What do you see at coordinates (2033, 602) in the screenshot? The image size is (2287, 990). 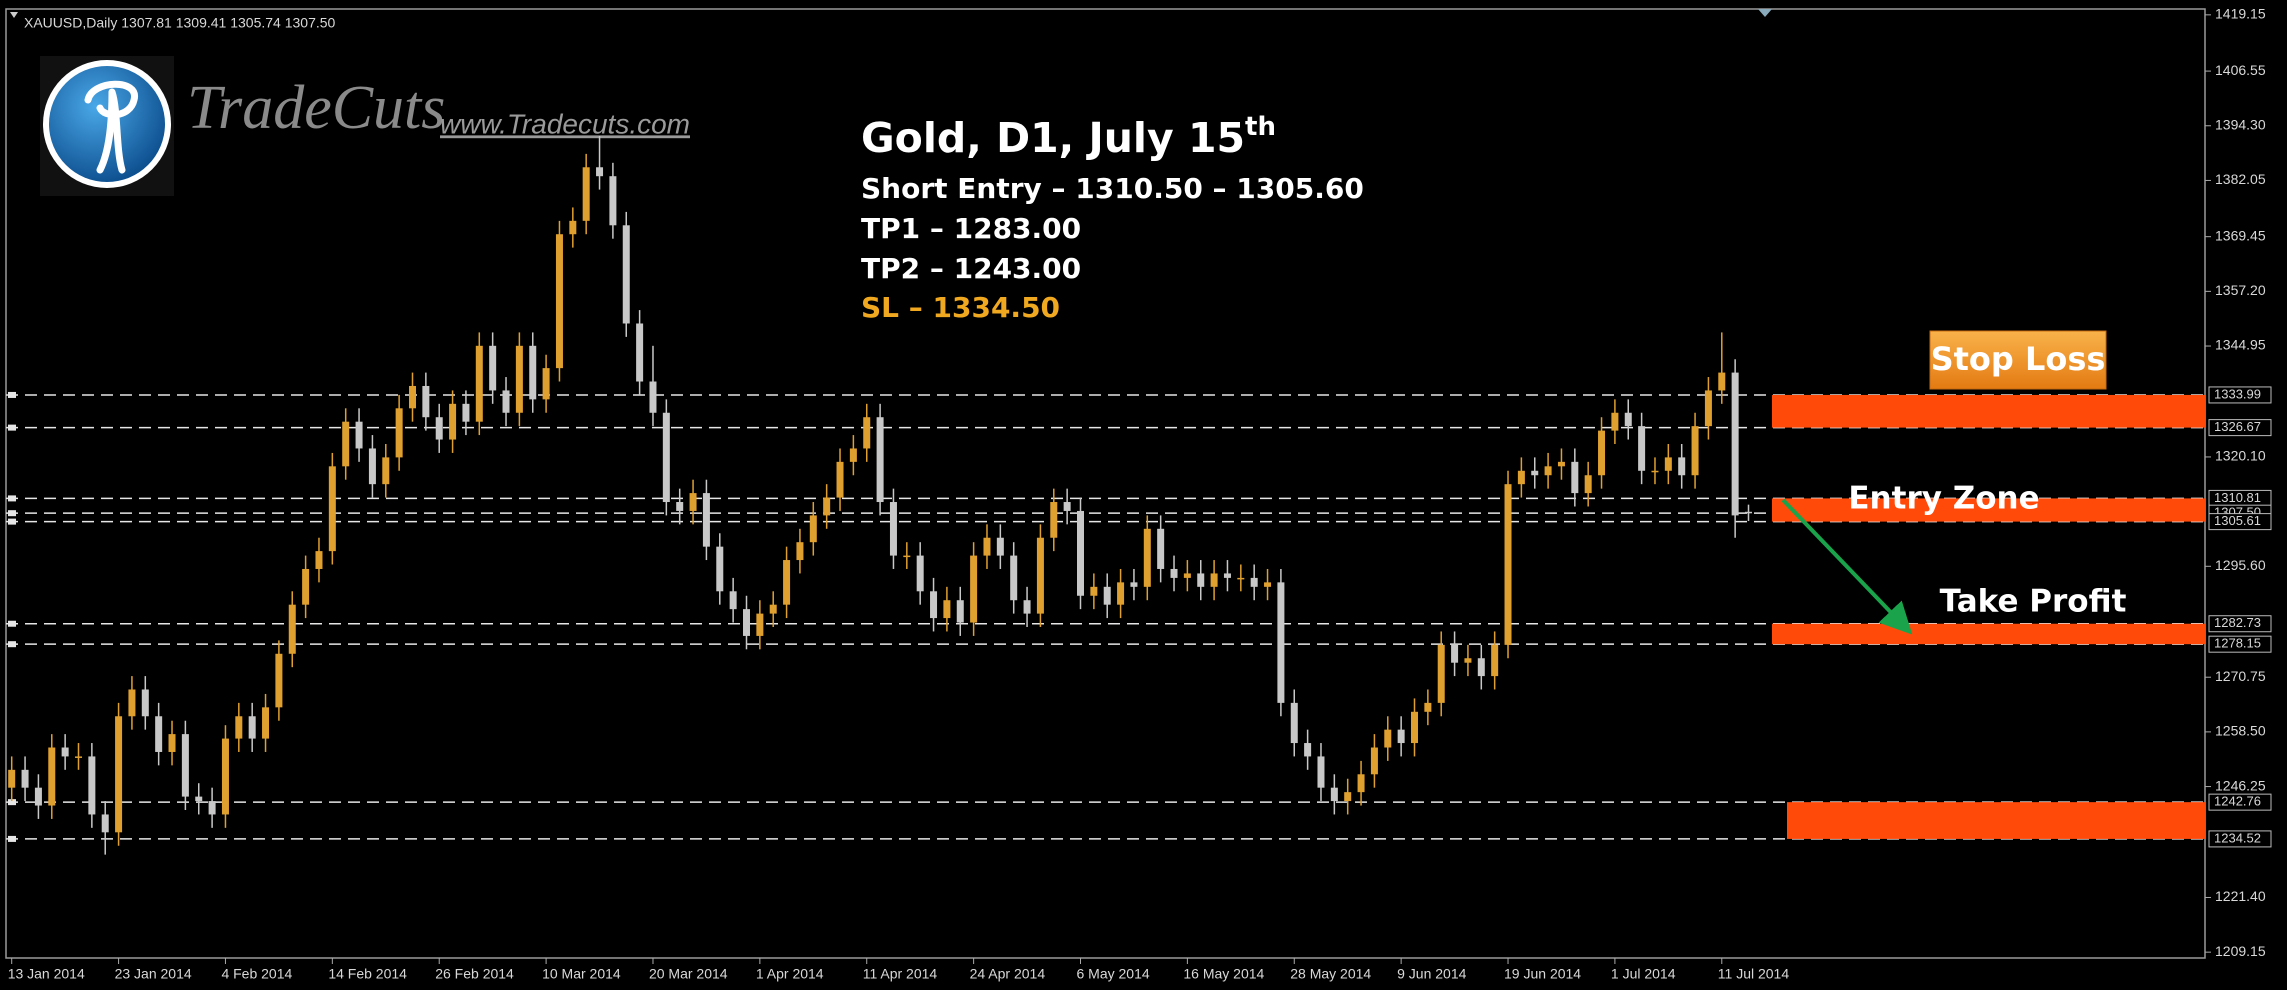 I see `zone-label: Take Profit` at bounding box center [2033, 602].